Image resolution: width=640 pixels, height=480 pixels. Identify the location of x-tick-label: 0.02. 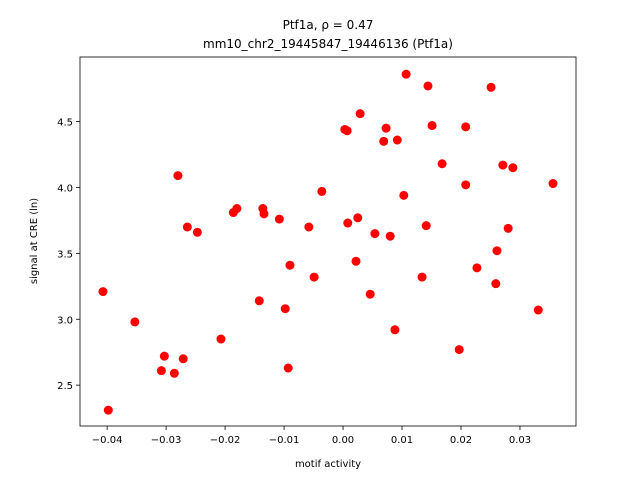
(461, 440).